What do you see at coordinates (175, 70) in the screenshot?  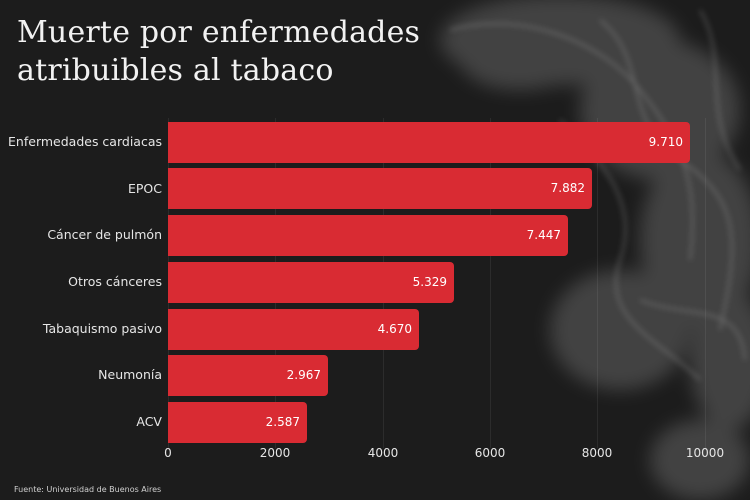 I see `chart-title-line-2: atribuibles al tabaco` at bounding box center [175, 70].